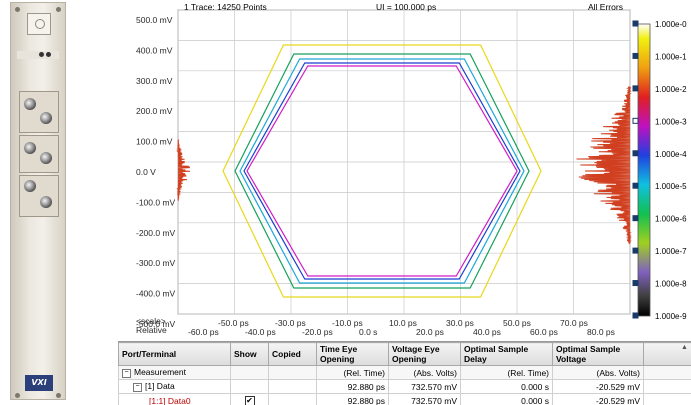 This screenshot has height=405, width=691. What do you see at coordinates (507, 354) in the screenshot?
I see `col-optimal-sample-delay: Optimal Sample Delay` at bounding box center [507, 354].